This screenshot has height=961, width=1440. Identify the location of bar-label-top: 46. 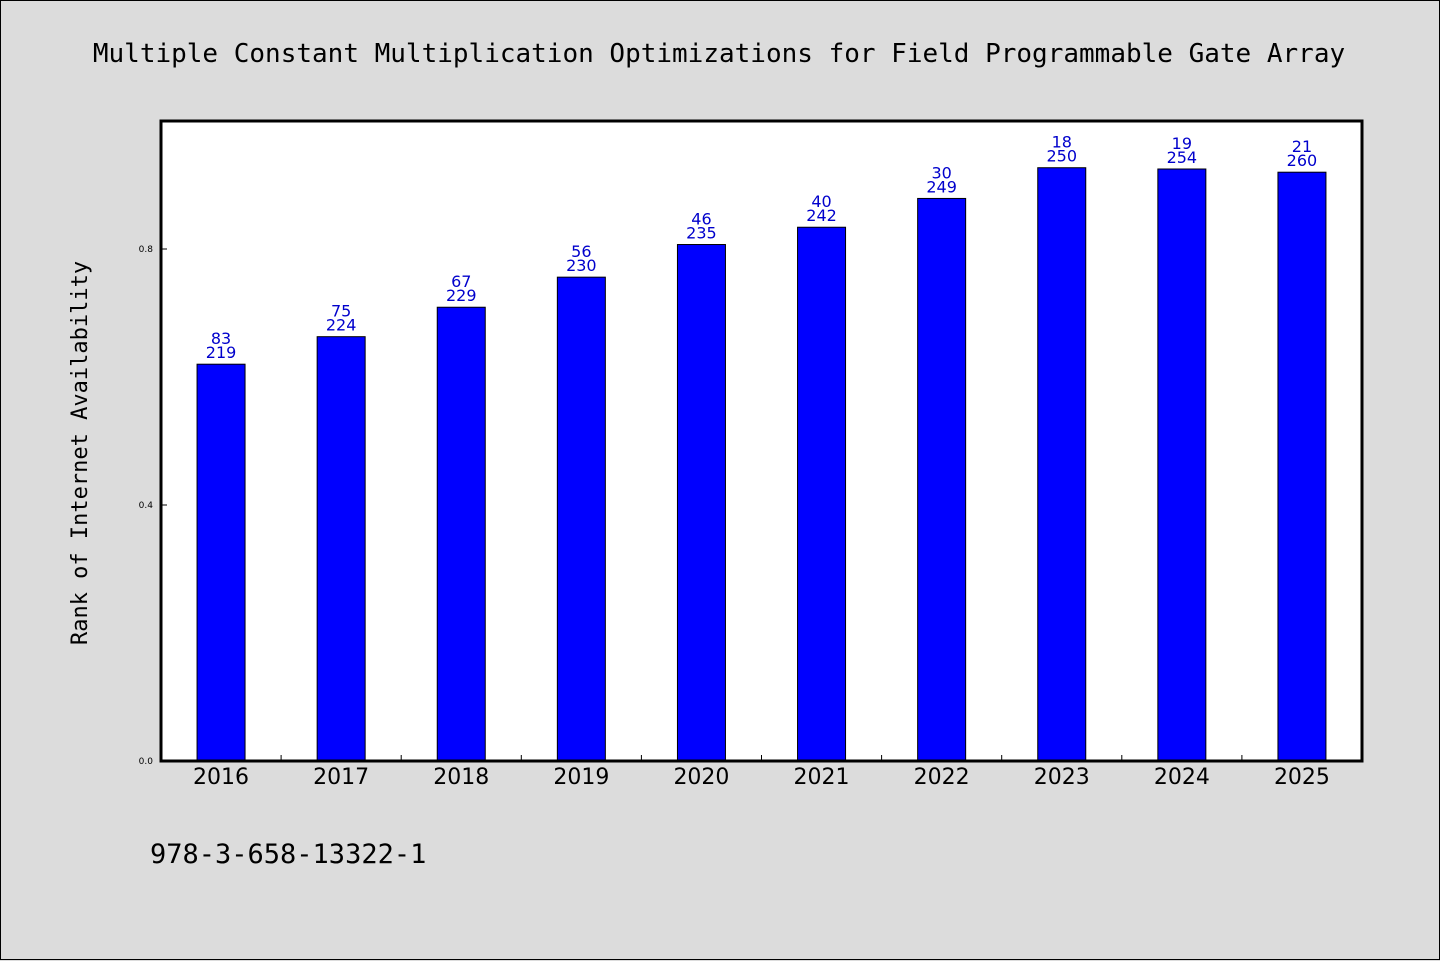
(701, 219).